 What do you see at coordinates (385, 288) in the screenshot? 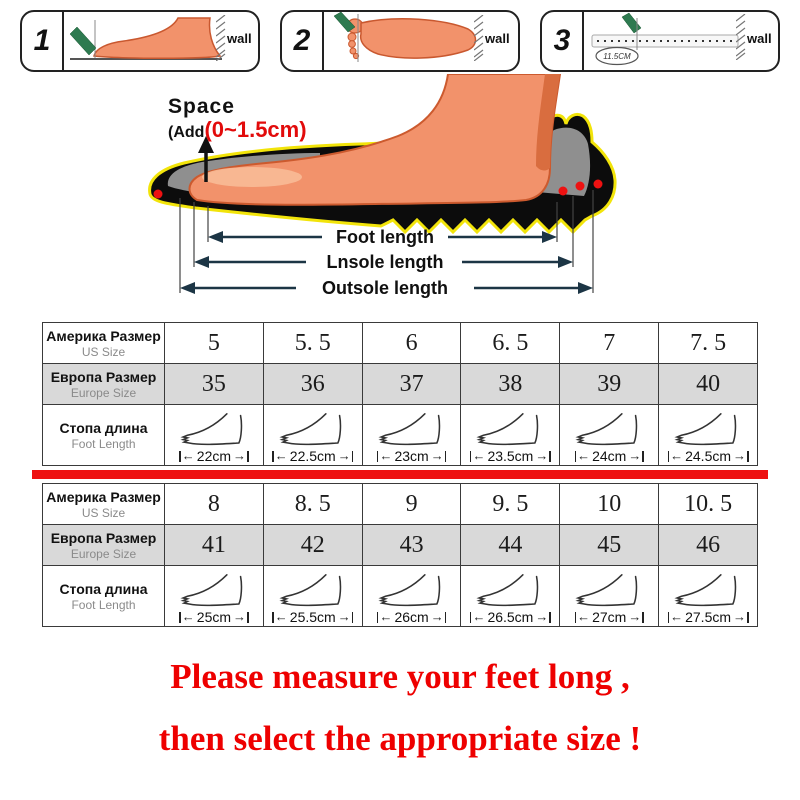
I see `outsole-length-label: Outsole length` at bounding box center [385, 288].